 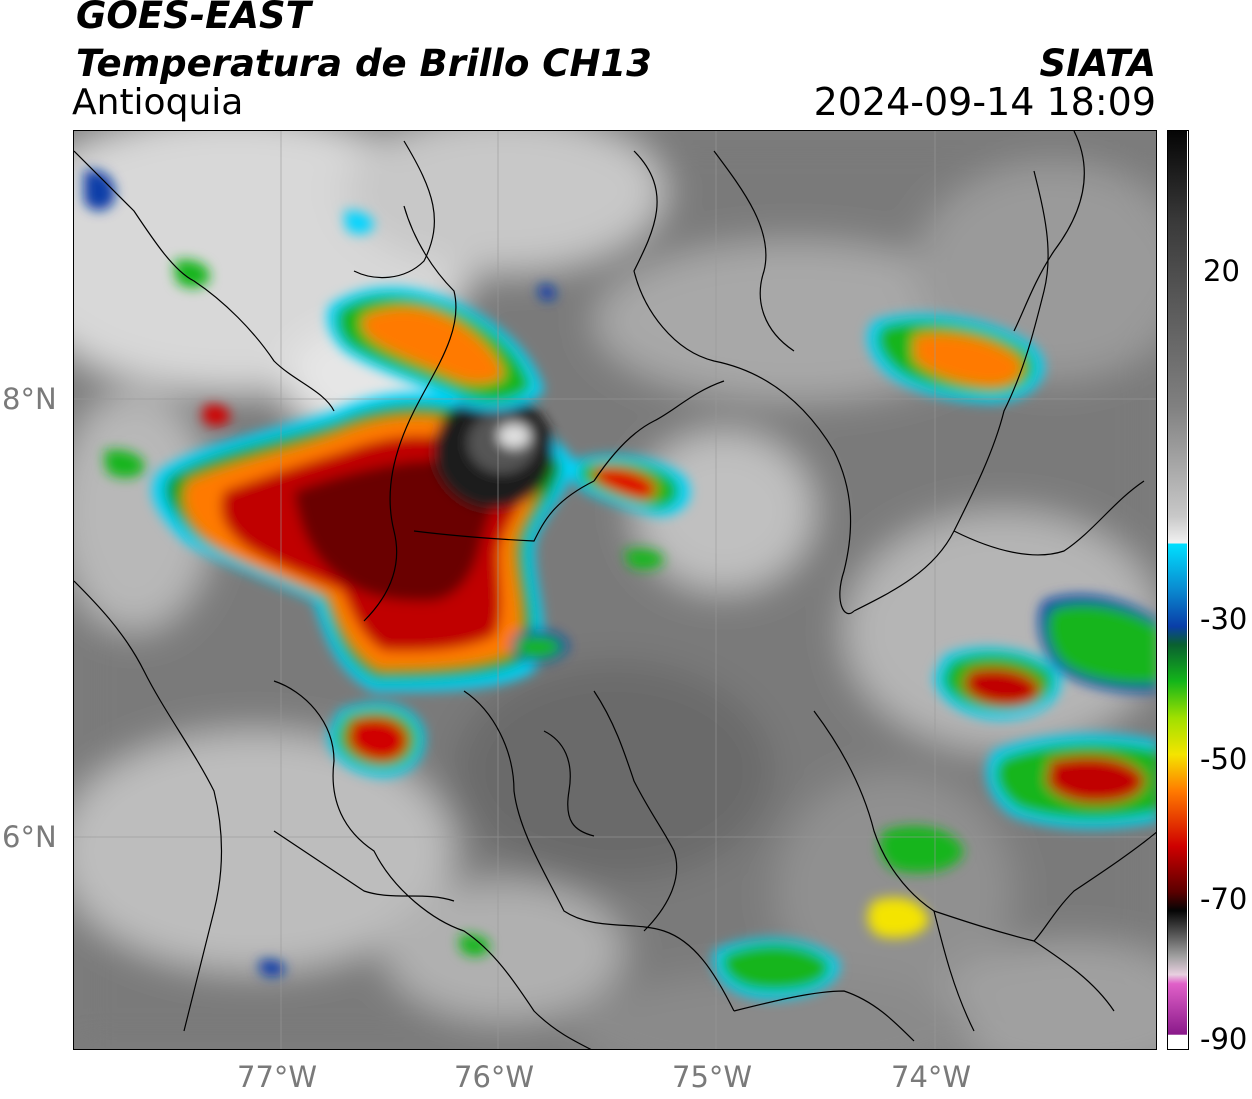 What do you see at coordinates (193, 18) in the screenshot?
I see `product-title: GOES-EAST` at bounding box center [193, 18].